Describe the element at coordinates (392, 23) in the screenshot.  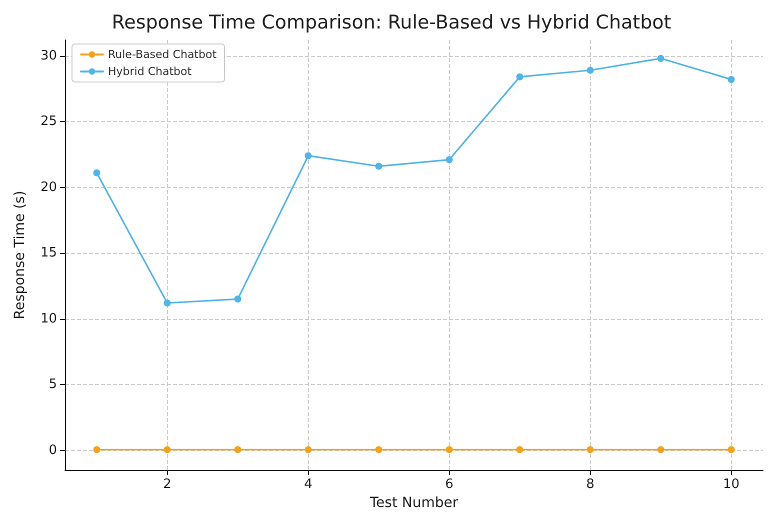
I see `chart-title: Response Time Comparison: Rule-Based vs Hybrid Chatbot` at that location.